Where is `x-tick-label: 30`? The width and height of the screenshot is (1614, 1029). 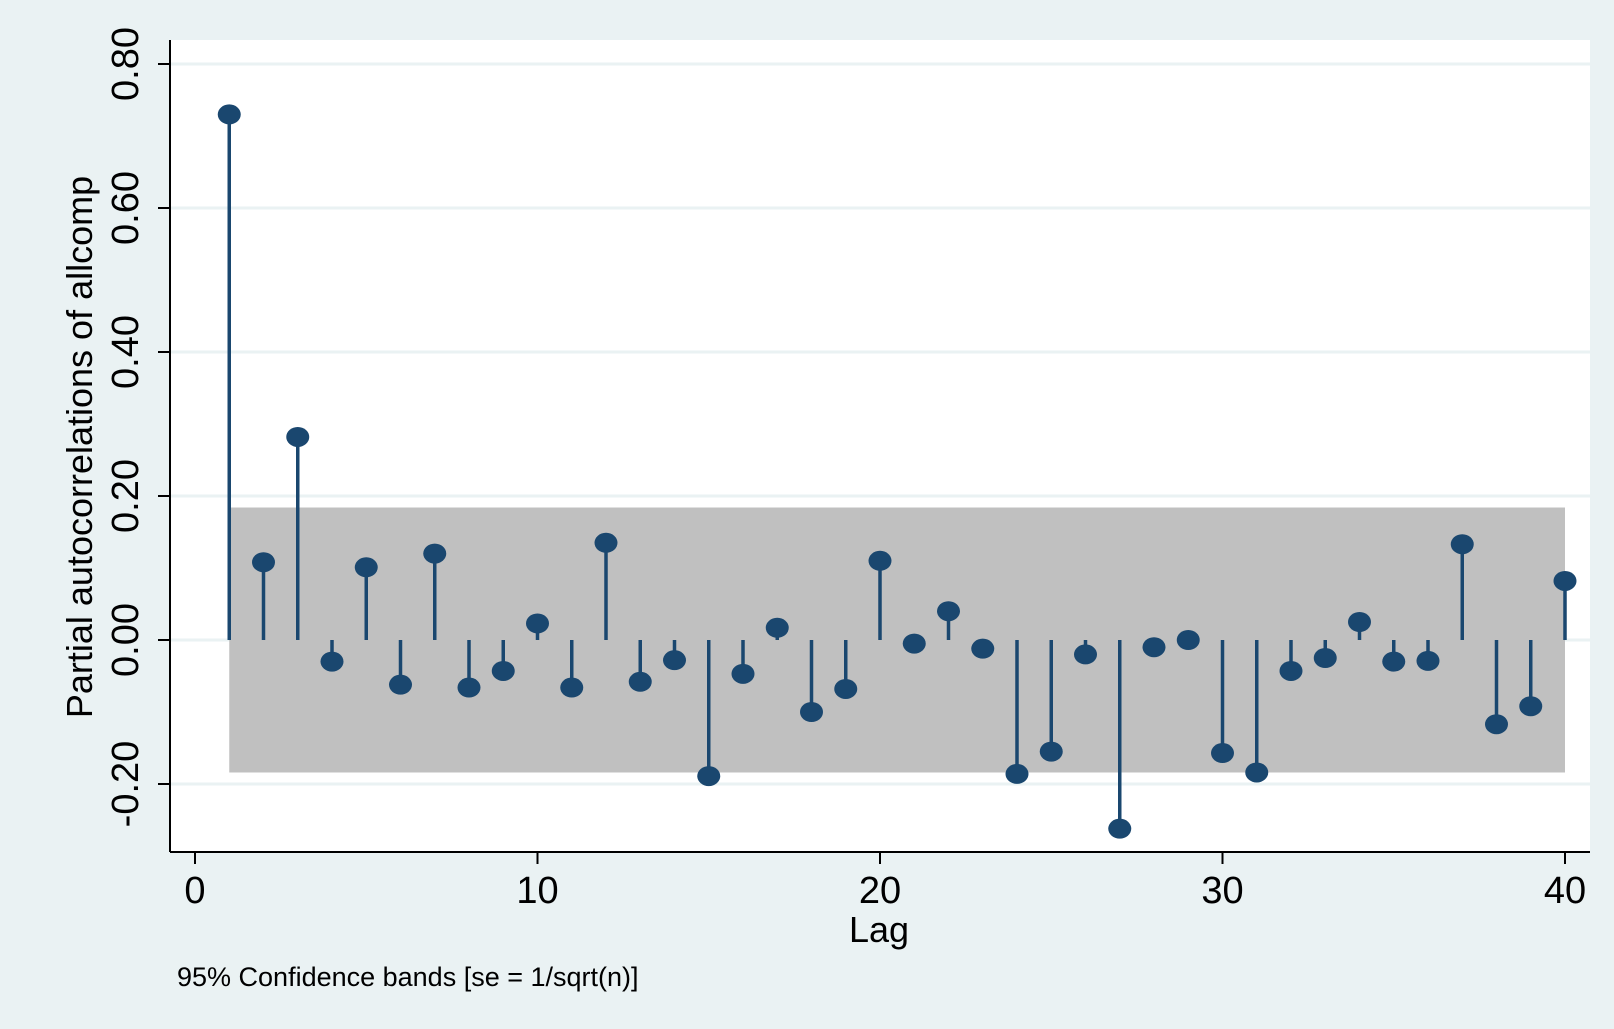
x-tick-label: 30 is located at coordinates (1222, 891).